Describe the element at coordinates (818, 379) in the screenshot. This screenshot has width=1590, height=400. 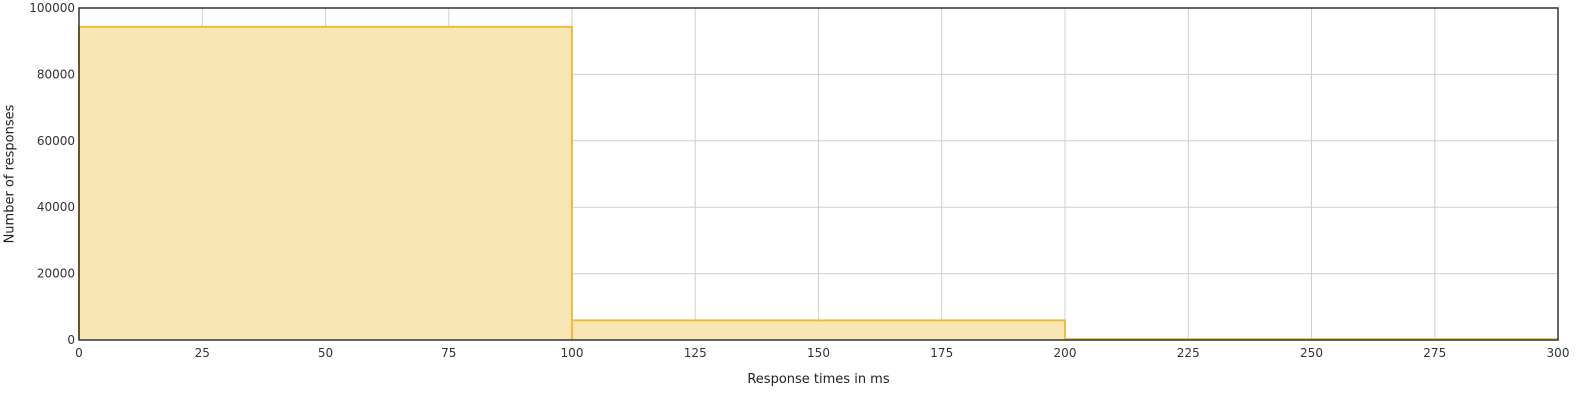
I see `x-axis-title: Response times in ms` at that location.